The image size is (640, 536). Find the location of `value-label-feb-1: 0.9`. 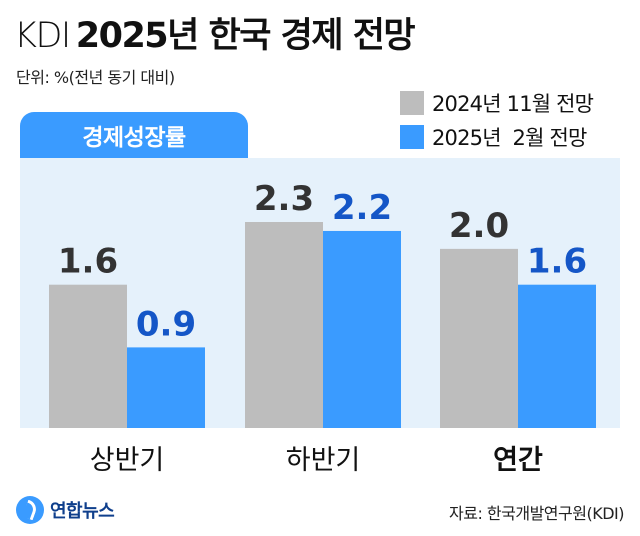

value-label-feb-1: 0.9 is located at coordinates (166, 324).